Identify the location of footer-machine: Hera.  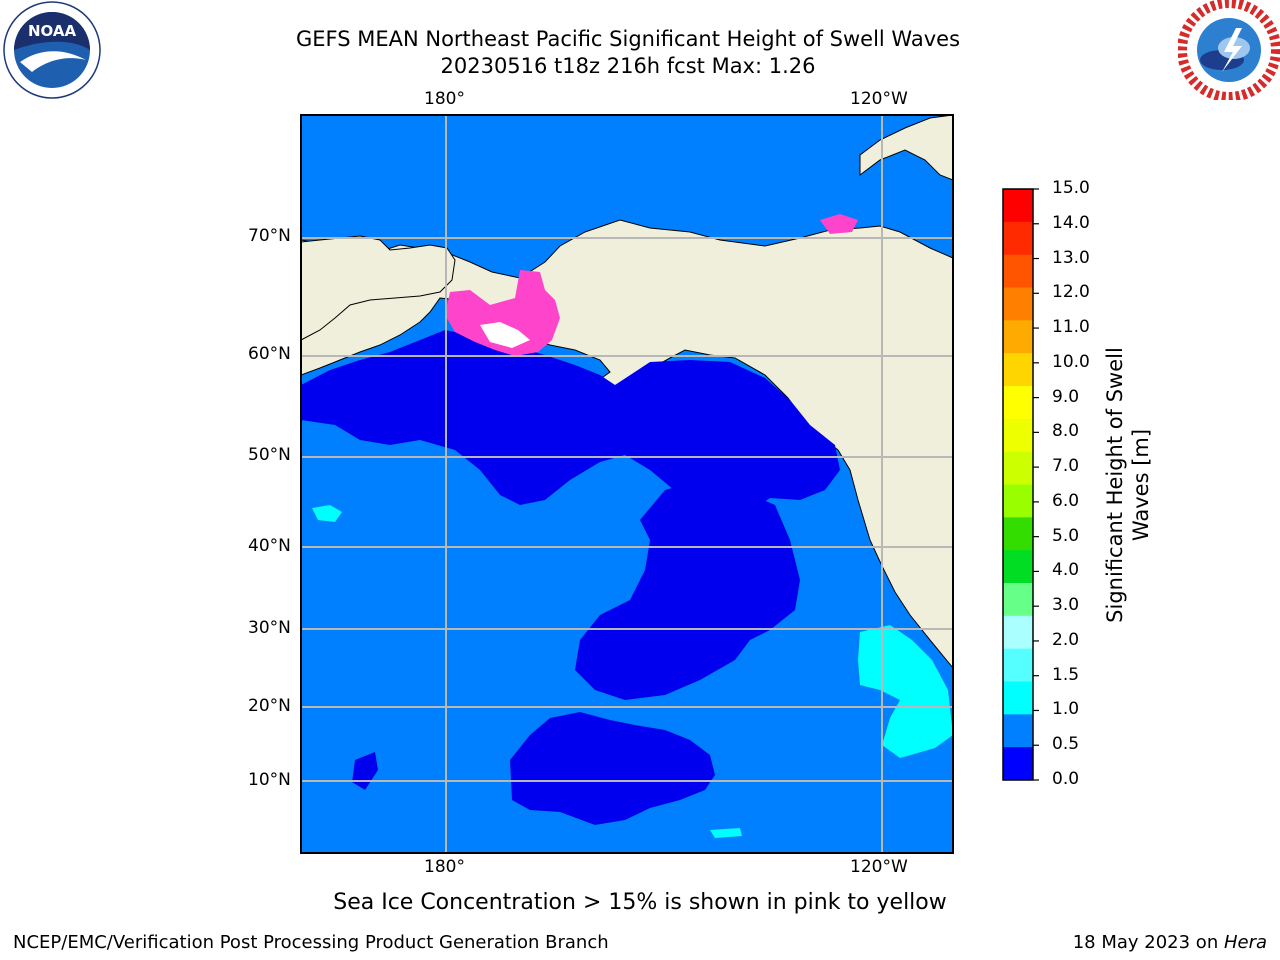
(1245, 942).